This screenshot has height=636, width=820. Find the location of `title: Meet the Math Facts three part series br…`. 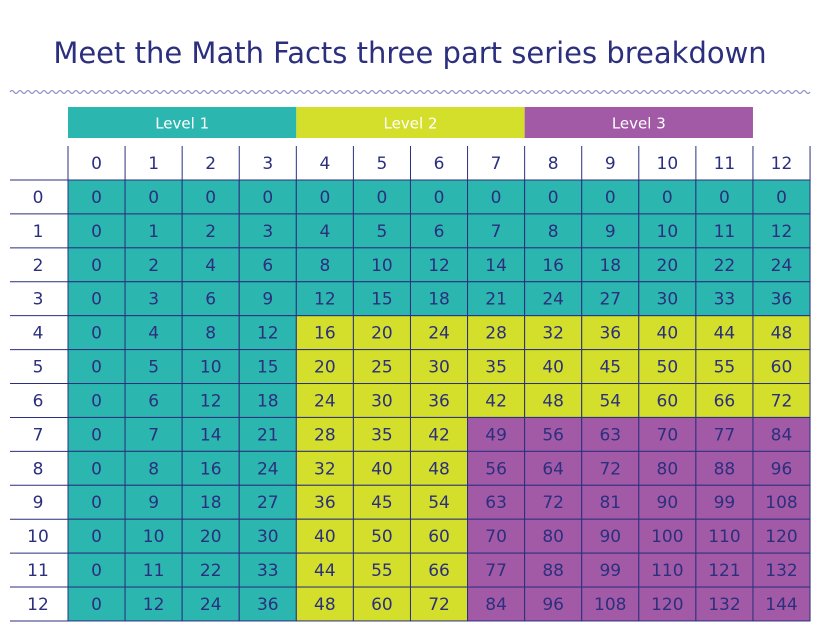

title: Meet the Math Facts three part series br… is located at coordinates (409, 53).